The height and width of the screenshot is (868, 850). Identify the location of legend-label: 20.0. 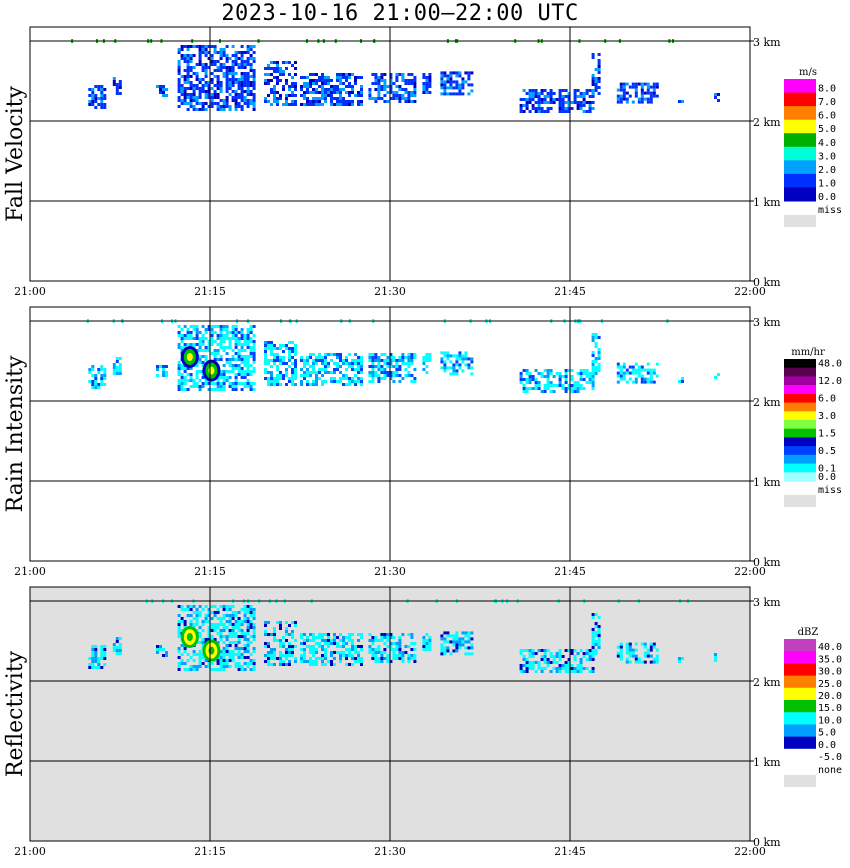
(830, 696).